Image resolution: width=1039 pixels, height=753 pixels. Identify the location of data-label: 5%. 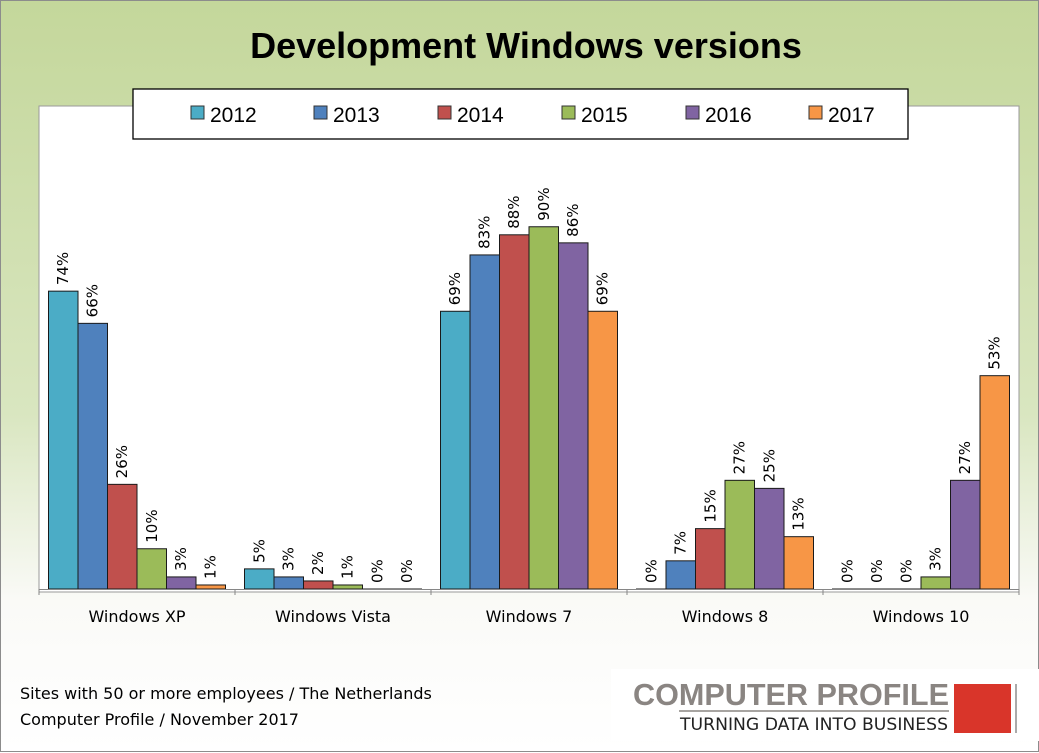
(259, 551).